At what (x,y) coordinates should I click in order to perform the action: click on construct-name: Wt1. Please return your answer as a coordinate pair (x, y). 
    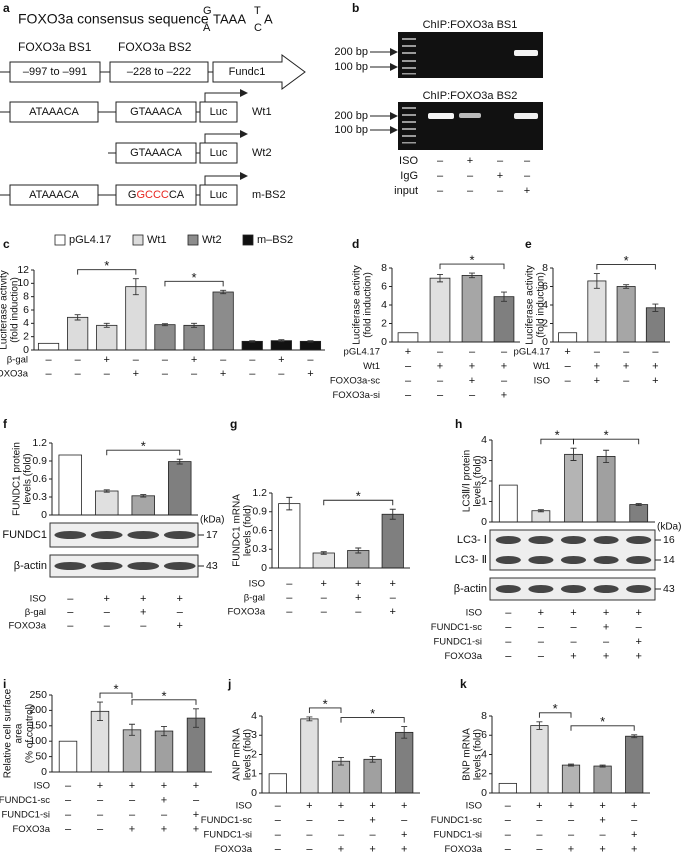
    Looking at the image, I should click on (262, 112).